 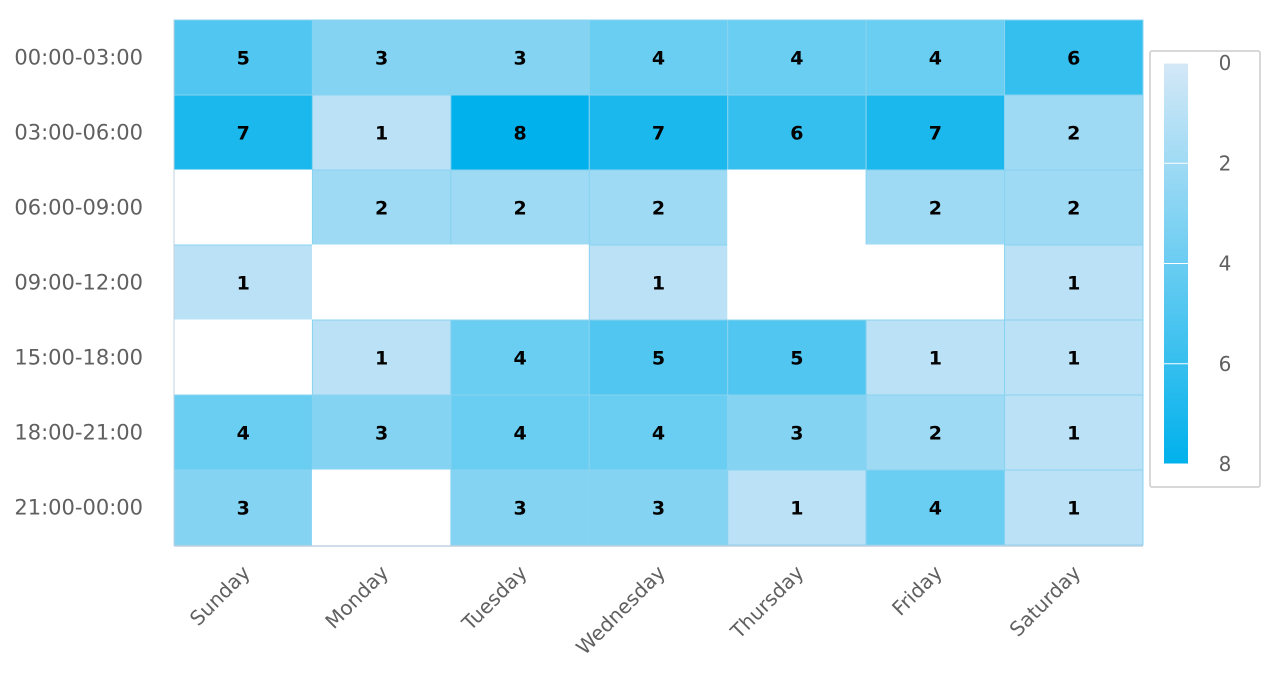 What do you see at coordinates (78, 58) in the screenshot?
I see `y-tick-label: 00:00-03:00` at bounding box center [78, 58].